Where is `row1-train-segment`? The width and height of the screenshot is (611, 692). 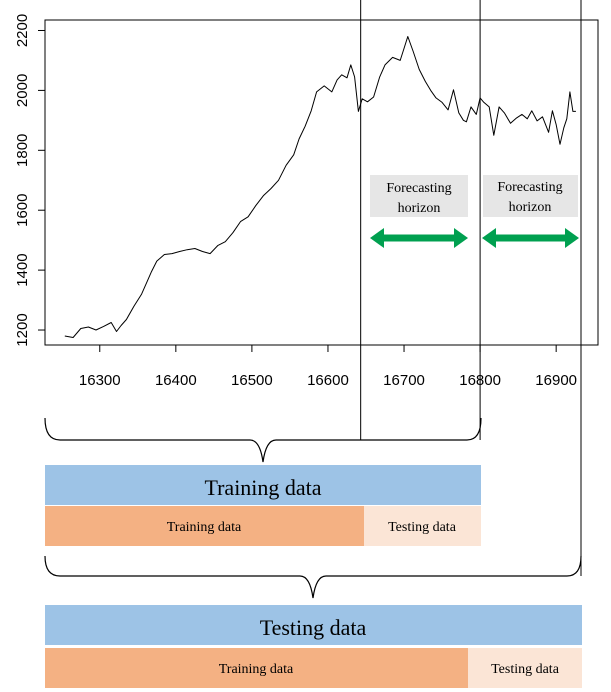 row1-train-segment is located at coordinates (204, 526).